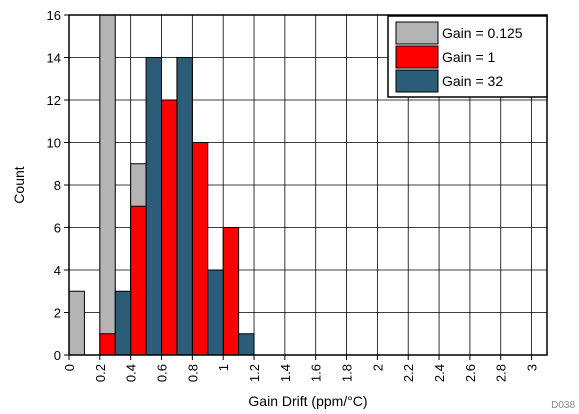 Image resolution: width=579 pixels, height=414 pixels. I want to click on x-tick-label: 1, so click(223, 367).